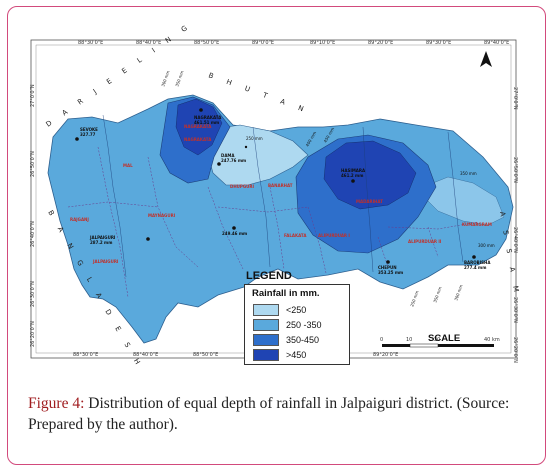  I want to click on place-value: 461.51 mm, so click(206, 122).